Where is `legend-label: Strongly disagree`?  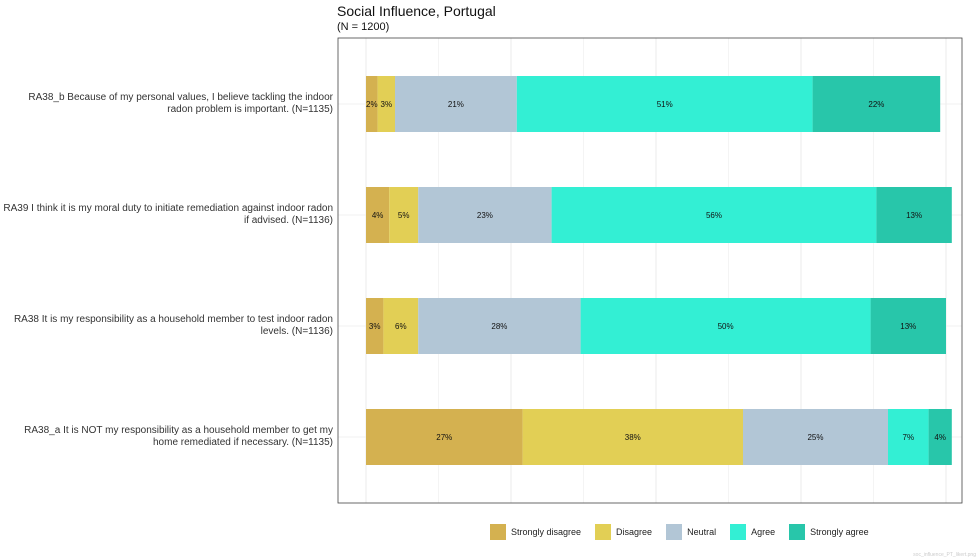
legend-label: Strongly disagree is located at coordinates (546, 532).